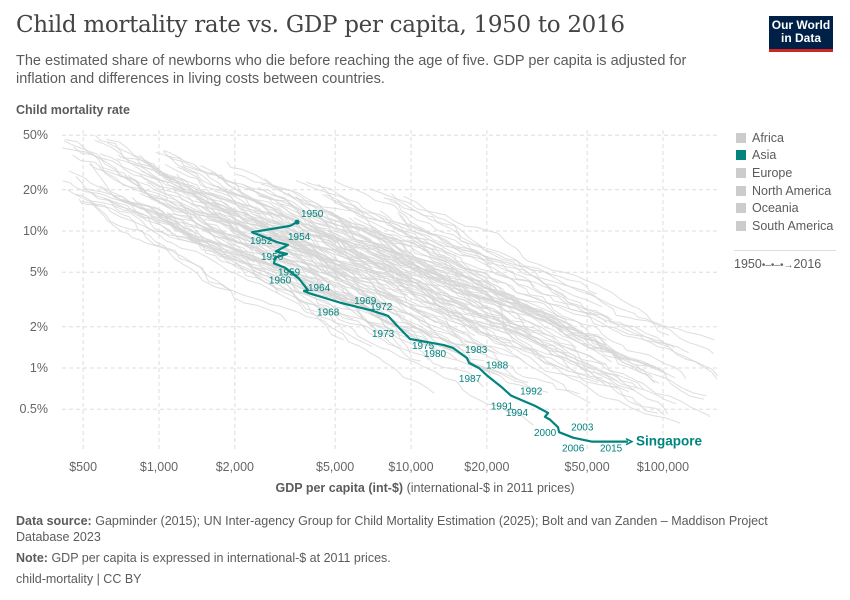 The width and height of the screenshot is (850, 600). Describe the element at coordinates (748, 264) in the screenshot. I see `time-start: 1950` at that location.